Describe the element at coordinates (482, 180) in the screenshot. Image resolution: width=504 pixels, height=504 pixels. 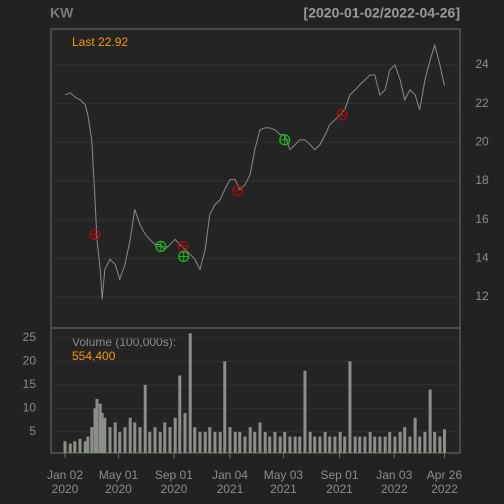
I see `y-tick-label: 18` at that location.